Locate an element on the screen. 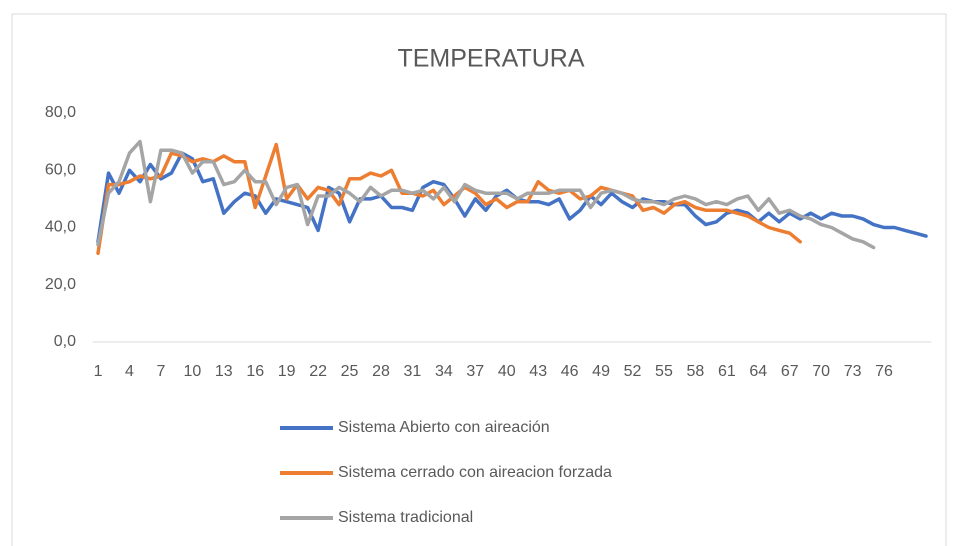 The width and height of the screenshot is (958, 546). x-tick-label: 34 is located at coordinates (444, 371).